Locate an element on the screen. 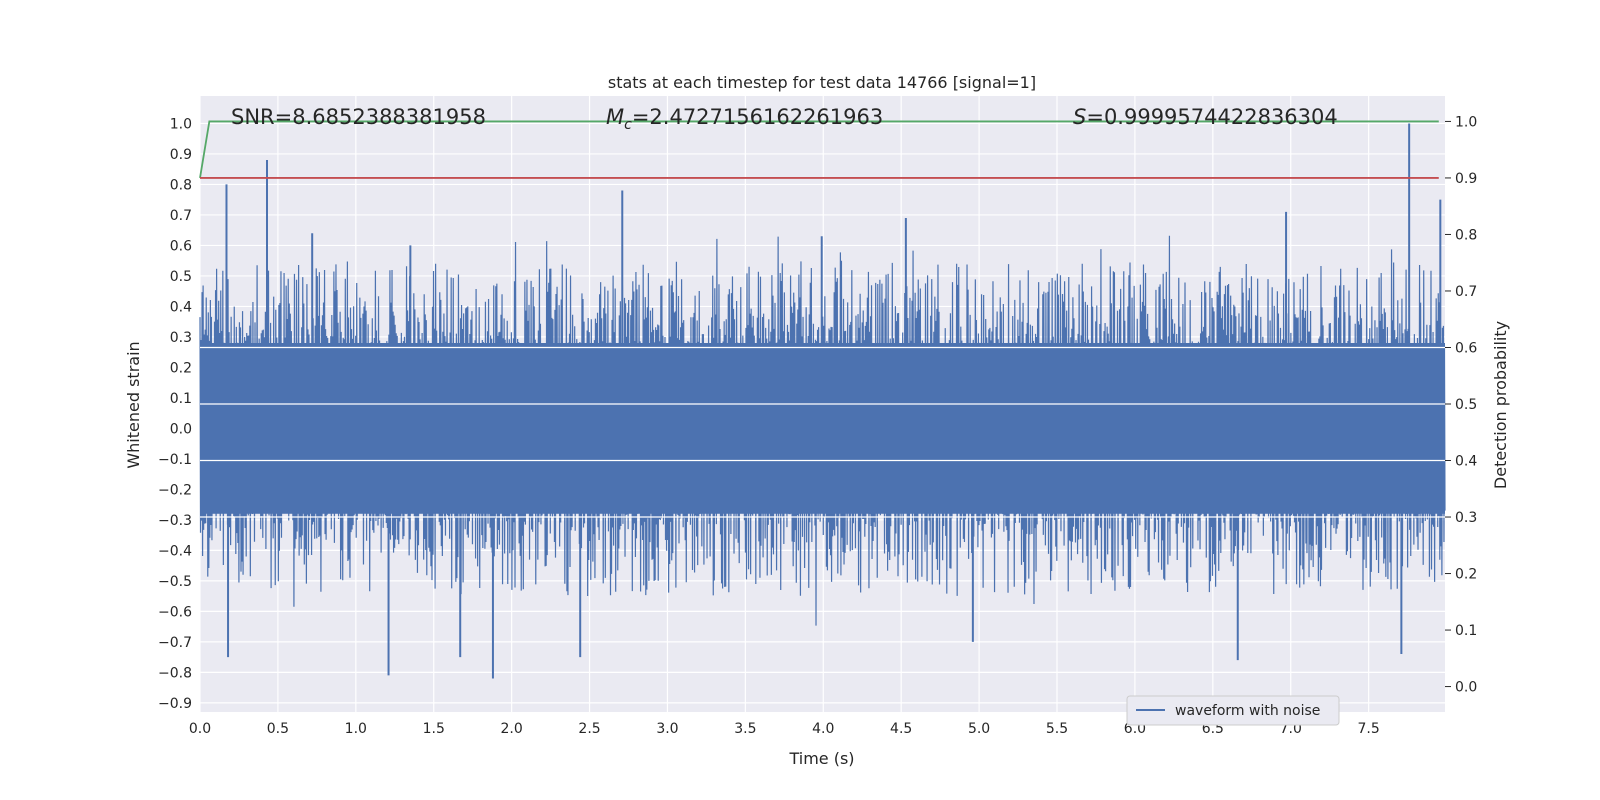 The width and height of the screenshot is (1600, 800). s-value: =0.9999574422836304 is located at coordinates (1211, 117).